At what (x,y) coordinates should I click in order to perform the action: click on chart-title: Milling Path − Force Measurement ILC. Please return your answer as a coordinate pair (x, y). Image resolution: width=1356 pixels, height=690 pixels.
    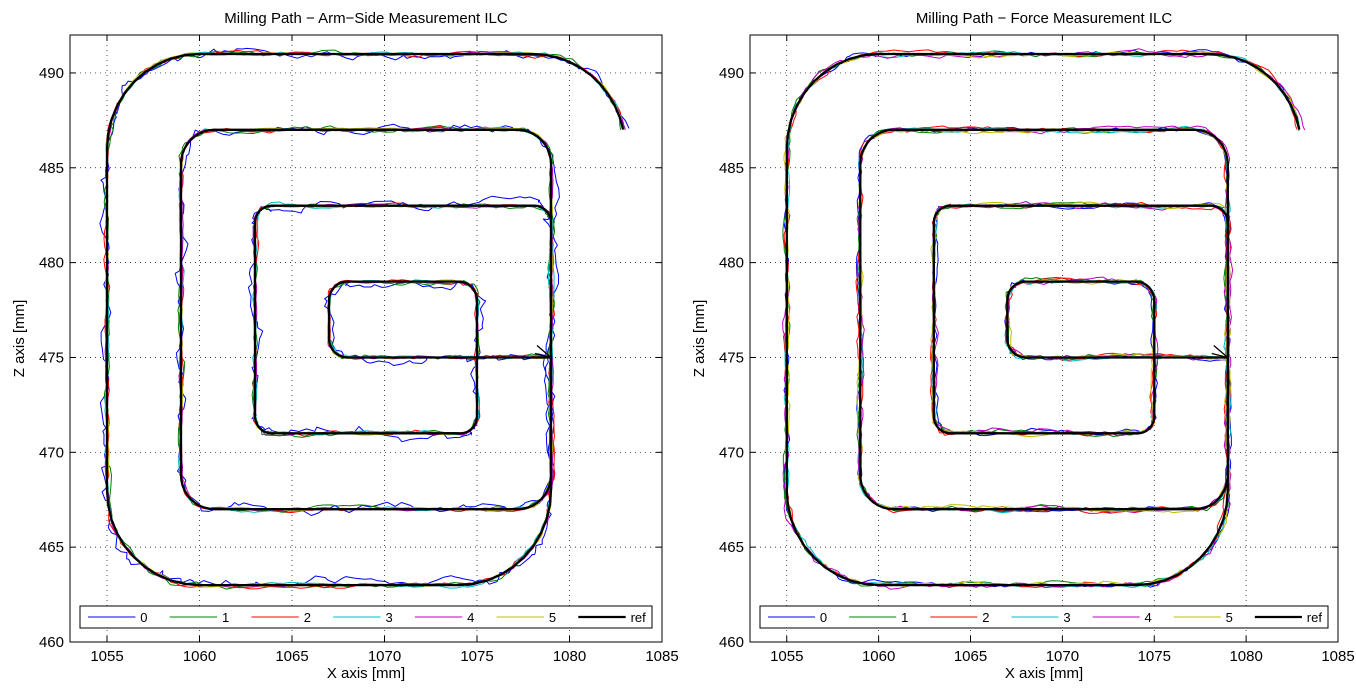
    Looking at the image, I should click on (1044, 18).